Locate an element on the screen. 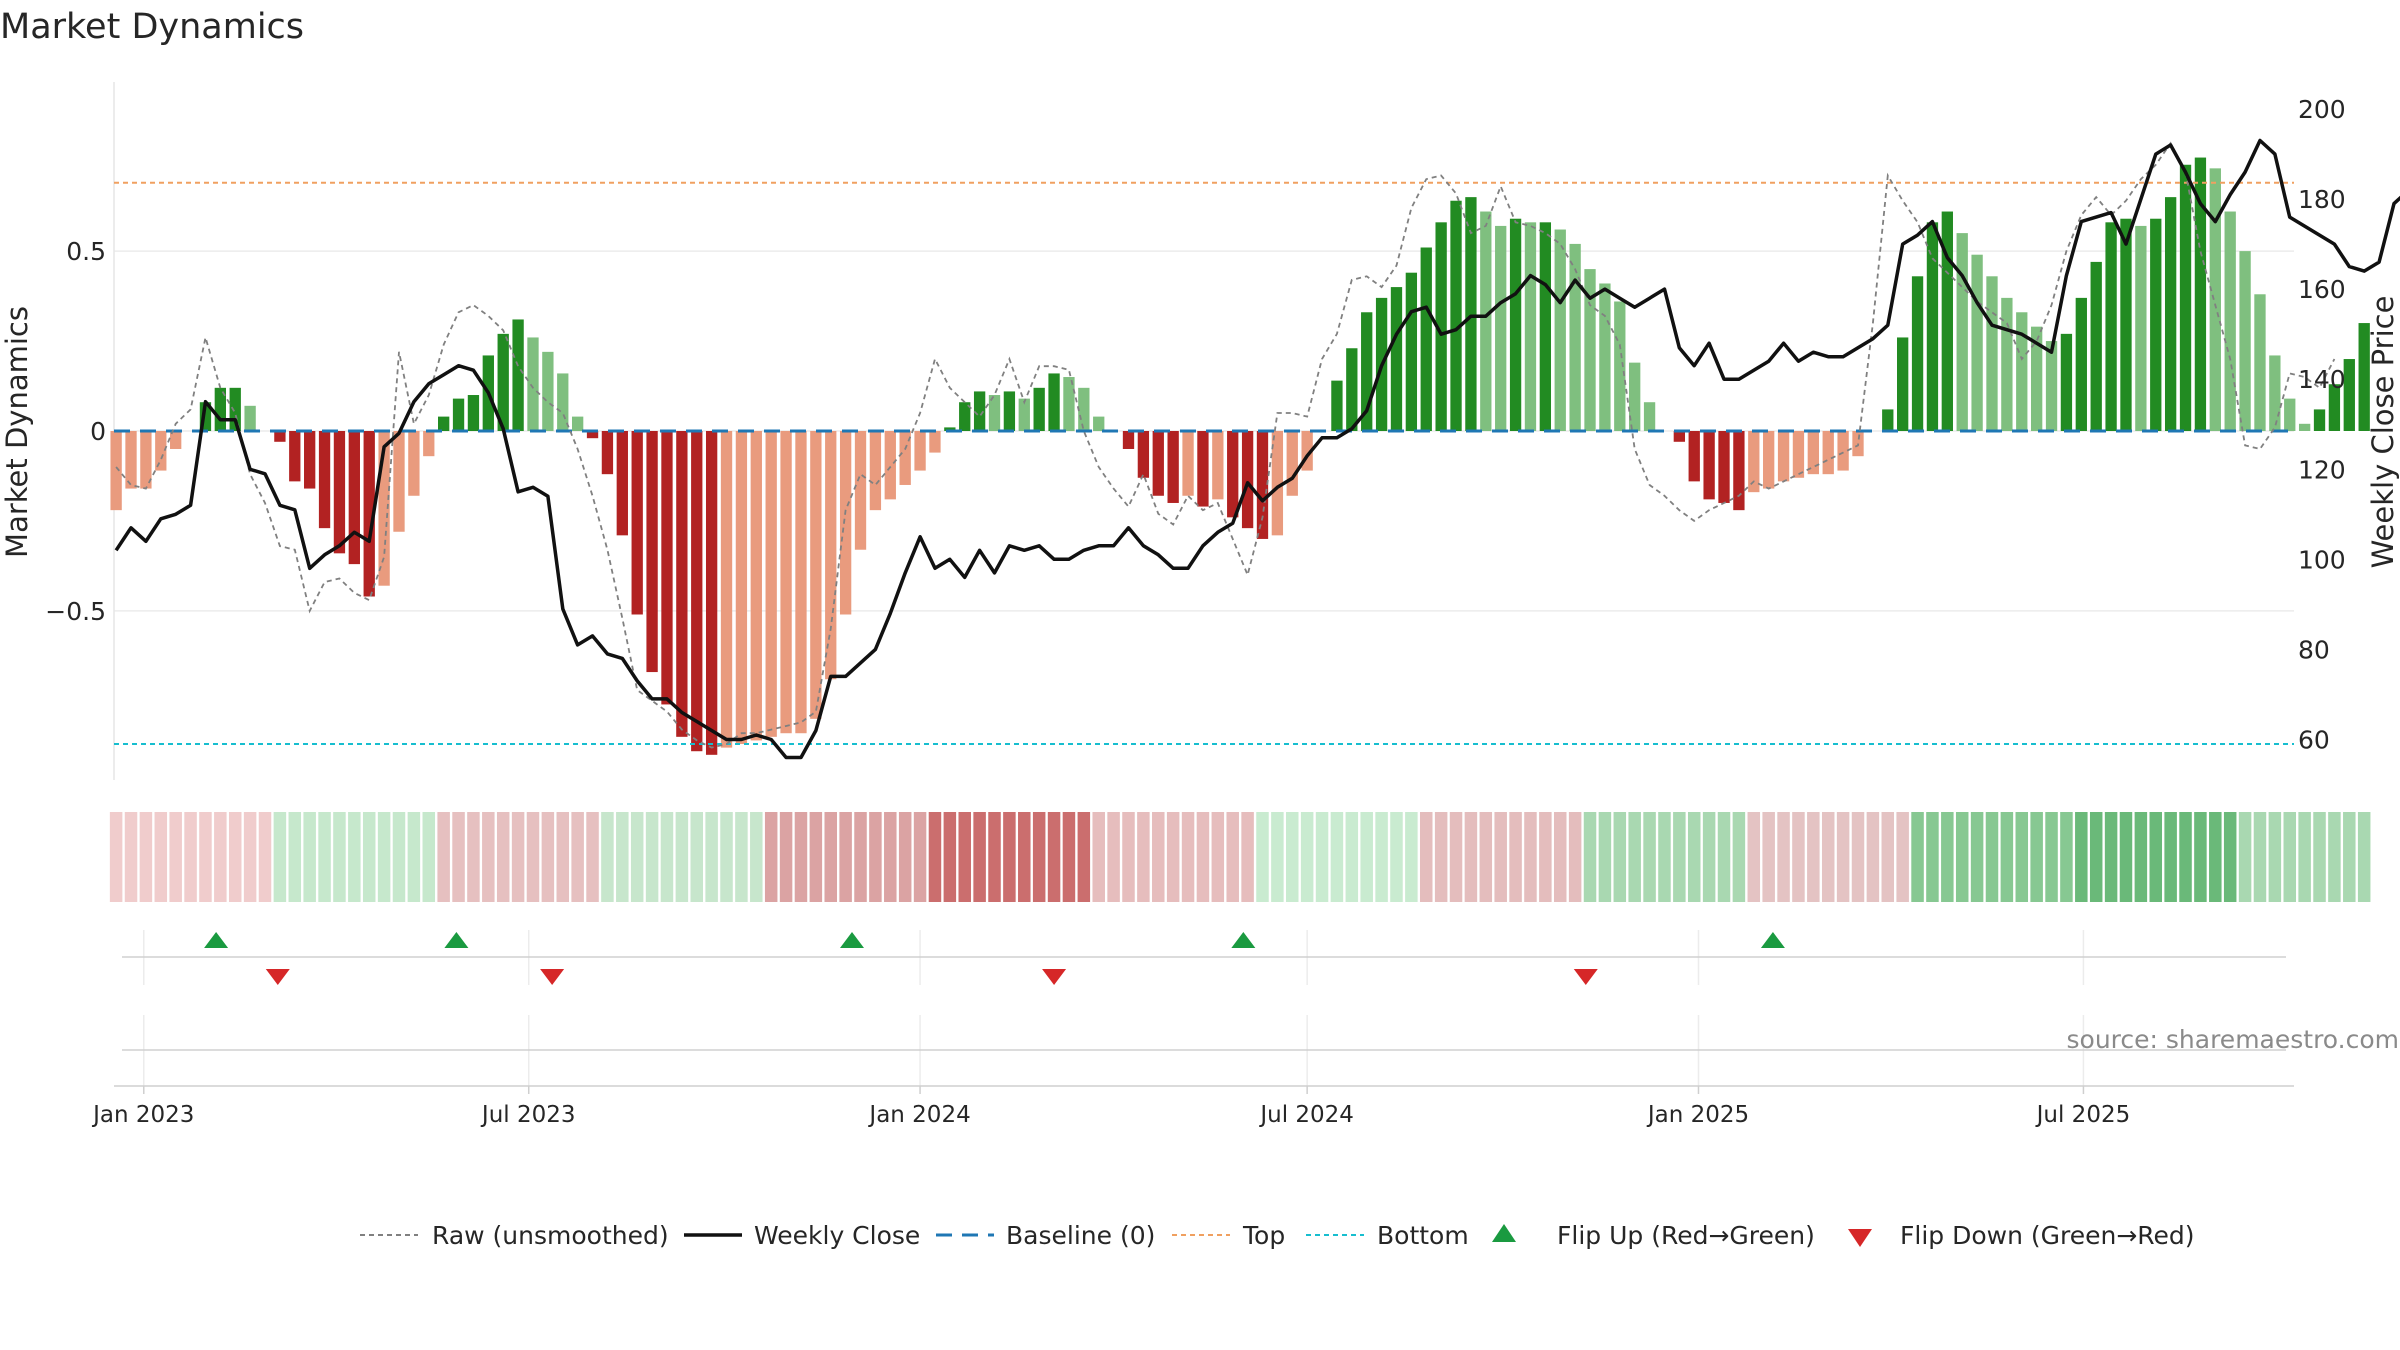 This screenshot has height=1350, width=2400. left-tick-label-2: −0.5 is located at coordinates (75, 611).